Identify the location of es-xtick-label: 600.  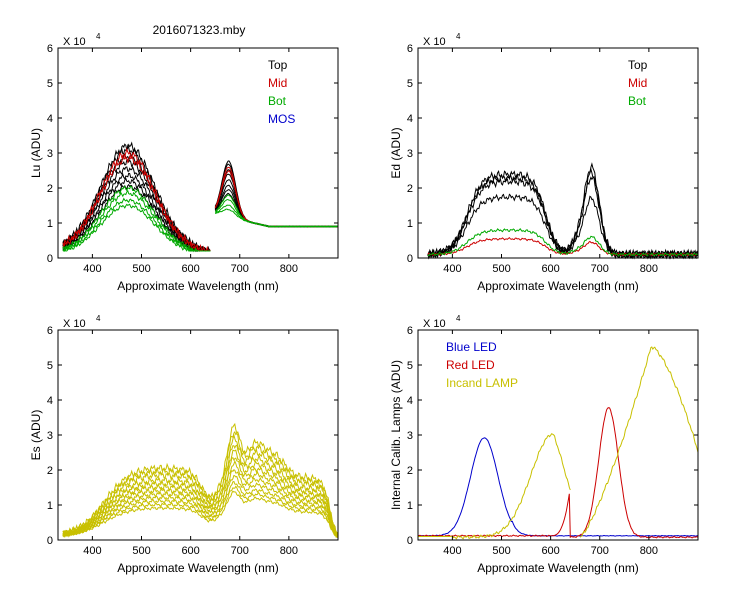
(190, 551).